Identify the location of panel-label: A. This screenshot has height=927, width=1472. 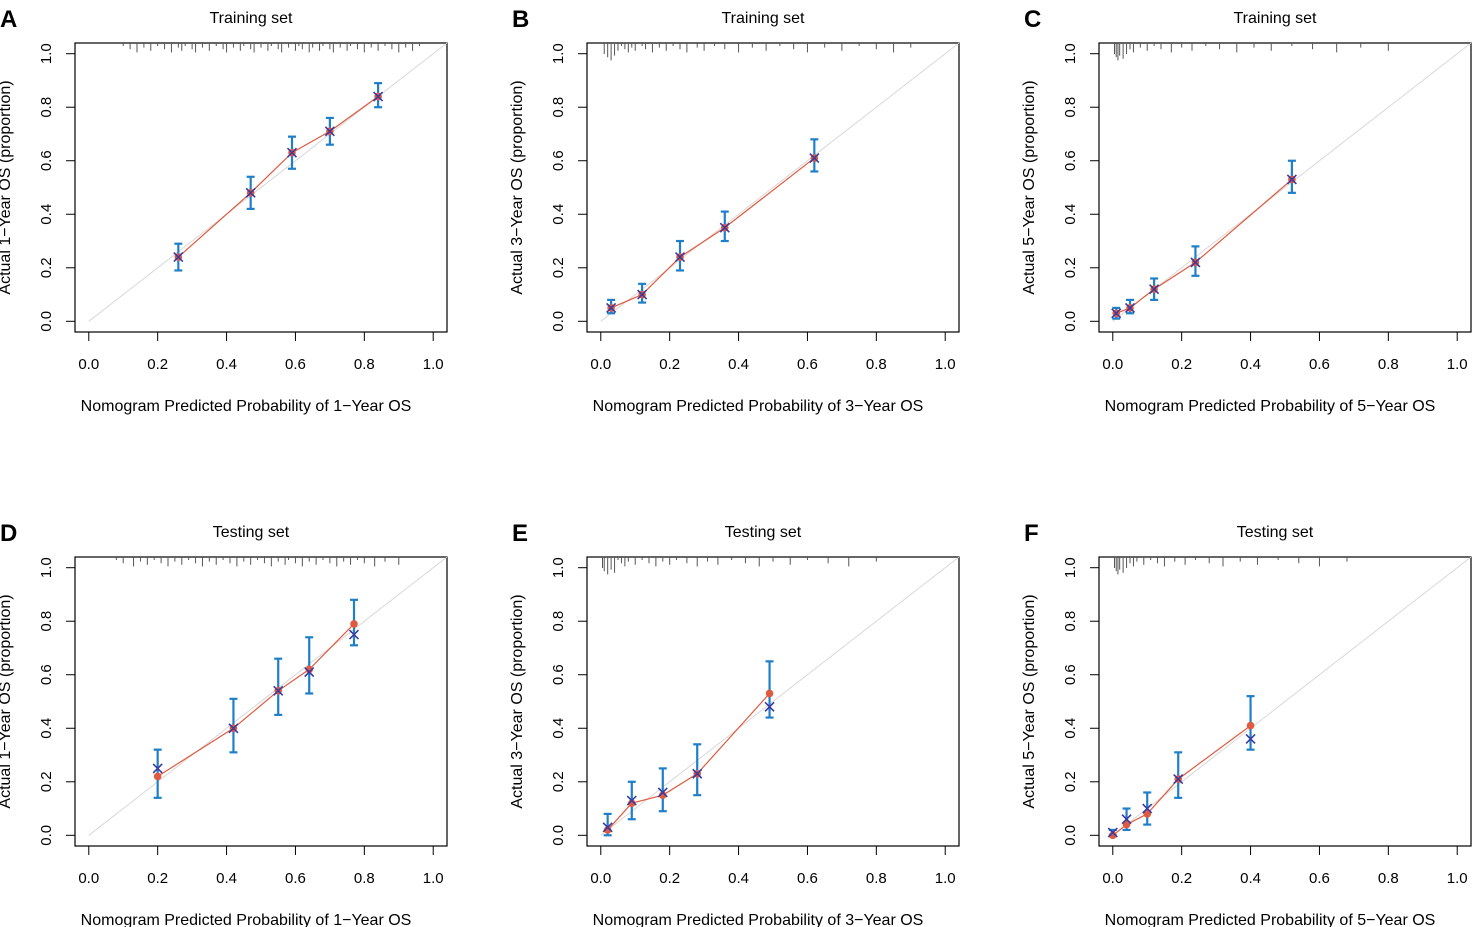
(8, 19).